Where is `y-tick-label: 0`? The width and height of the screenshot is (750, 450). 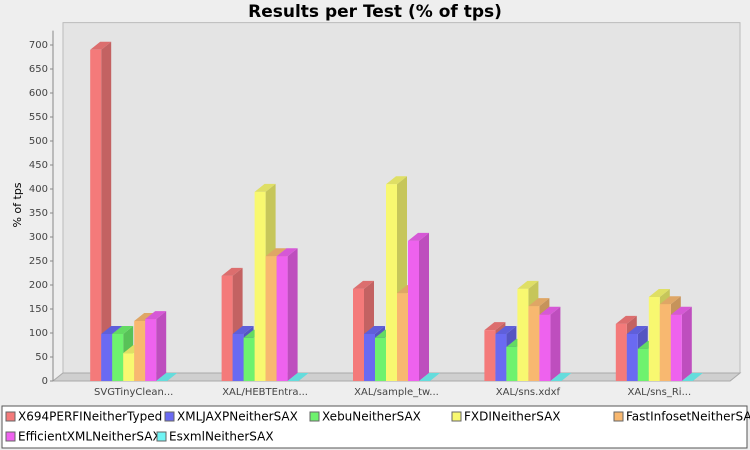 y-tick-label: 0 is located at coordinates (45, 381).